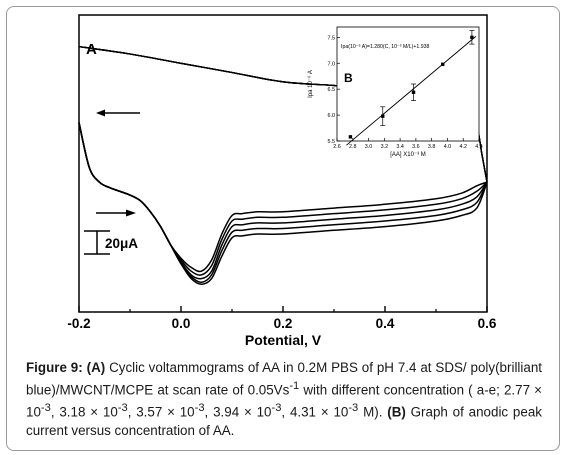  What do you see at coordinates (385, 47) in the screenshot?
I see `regression-equation: Ipa(10⁻⁶ A)=1.280(C, 10⁻³ M/L)+1.938` at bounding box center [385, 47].